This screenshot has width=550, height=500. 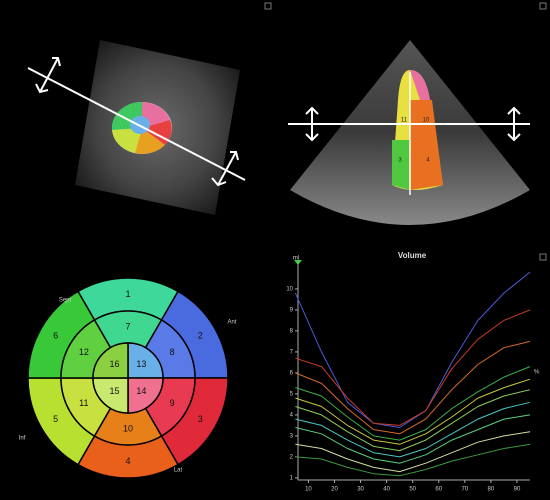 I want to click on segment-label: 7, so click(x=127, y=326).